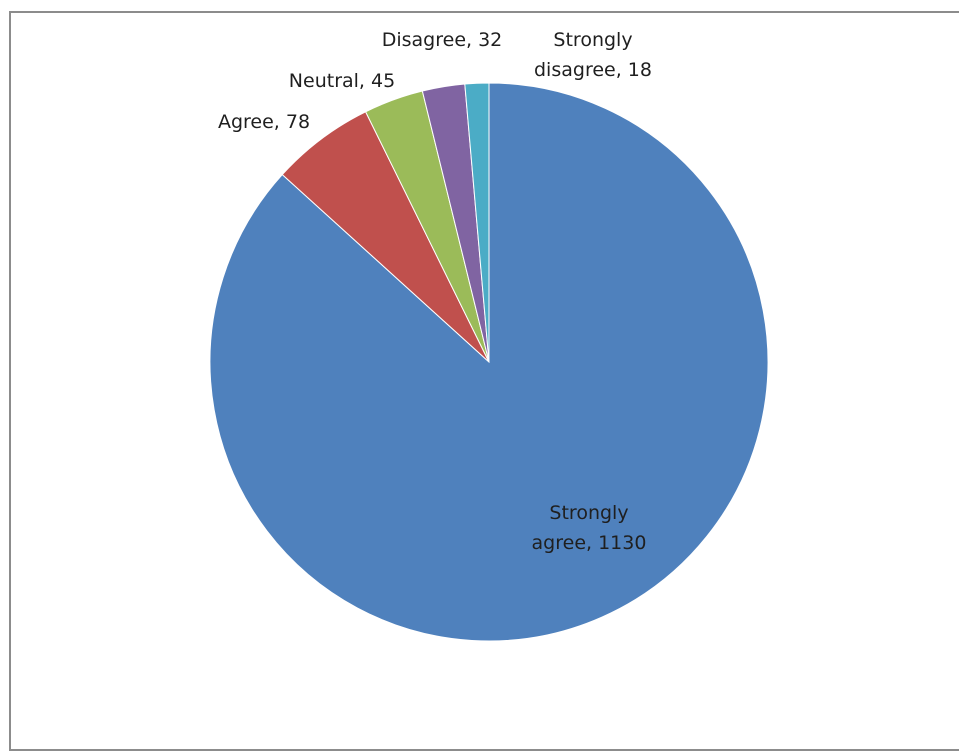 The image size is (959, 751). What do you see at coordinates (589, 528) in the screenshot?
I see `data-label-strongly-agree: Strongly agree, 1130` at bounding box center [589, 528].